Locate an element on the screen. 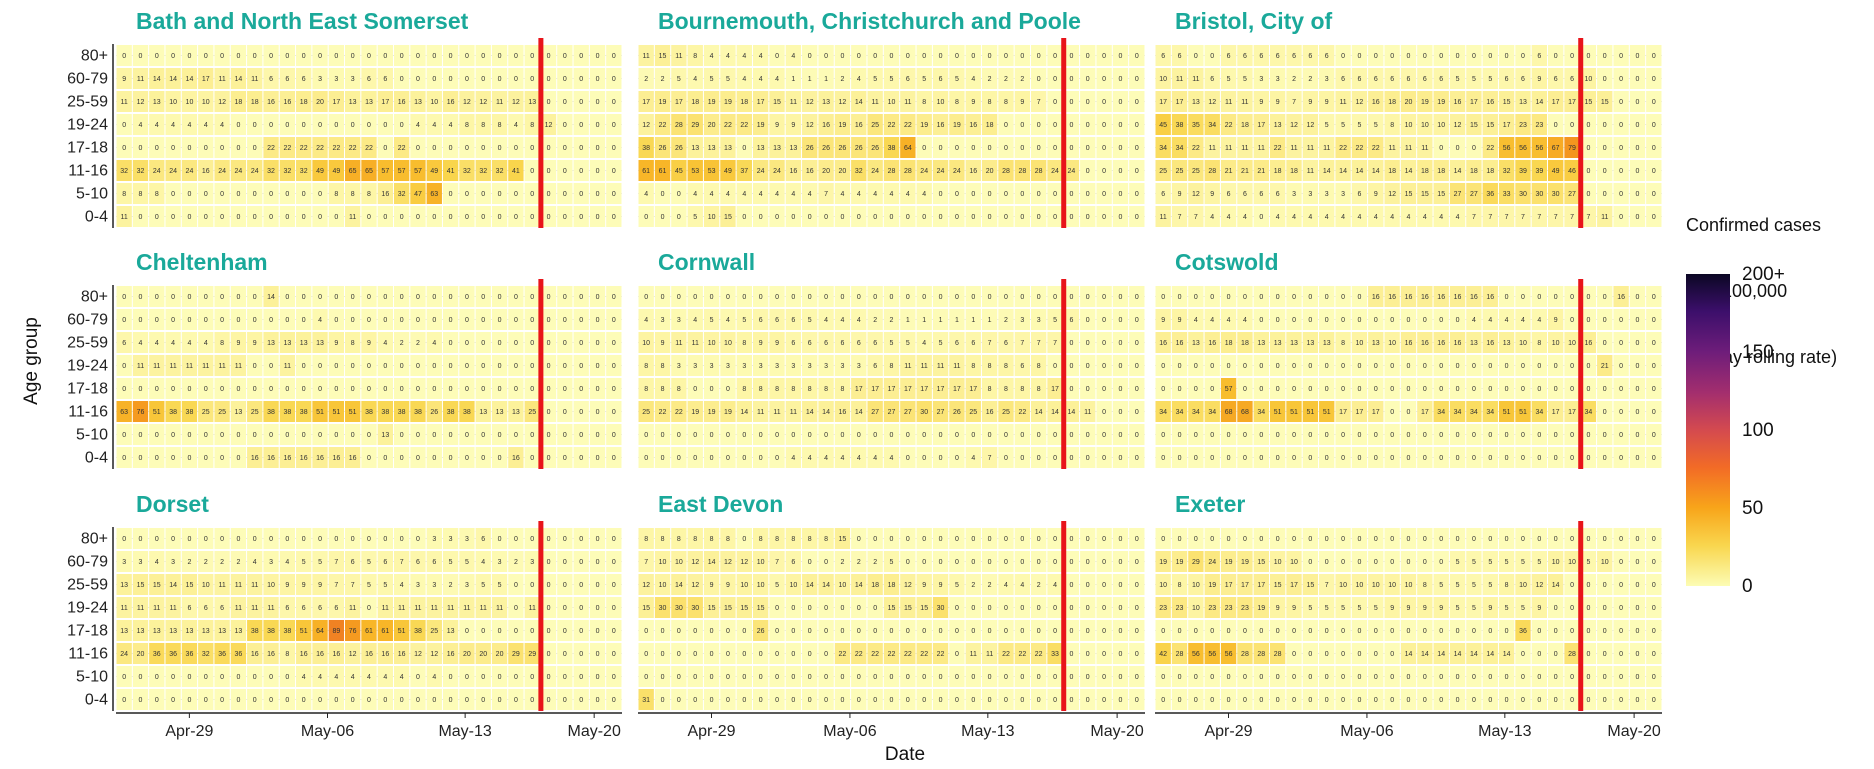 The height and width of the screenshot is (769, 1874). cell-value: 26 is located at coordinates (810, 148).